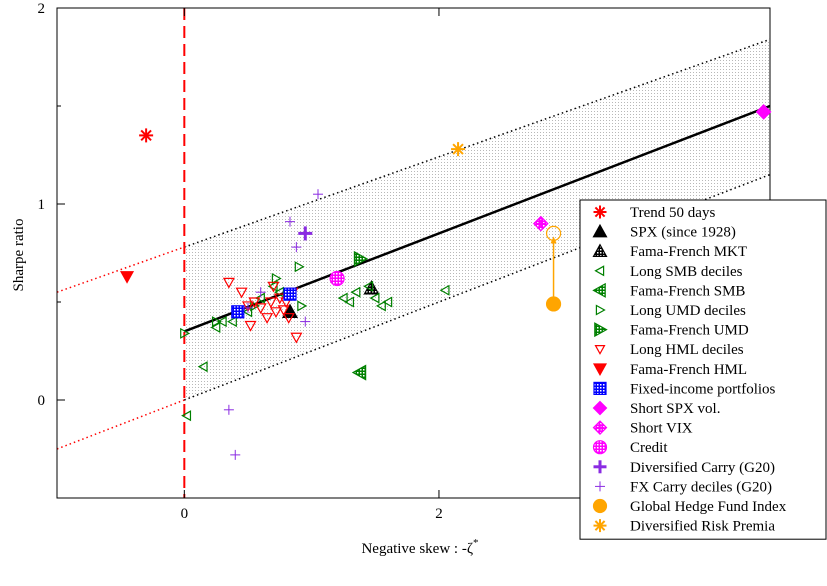 This screenshot has height=586, width=827. I want to click on legend-label: Diversified Carry (G20), so click(702, 468).